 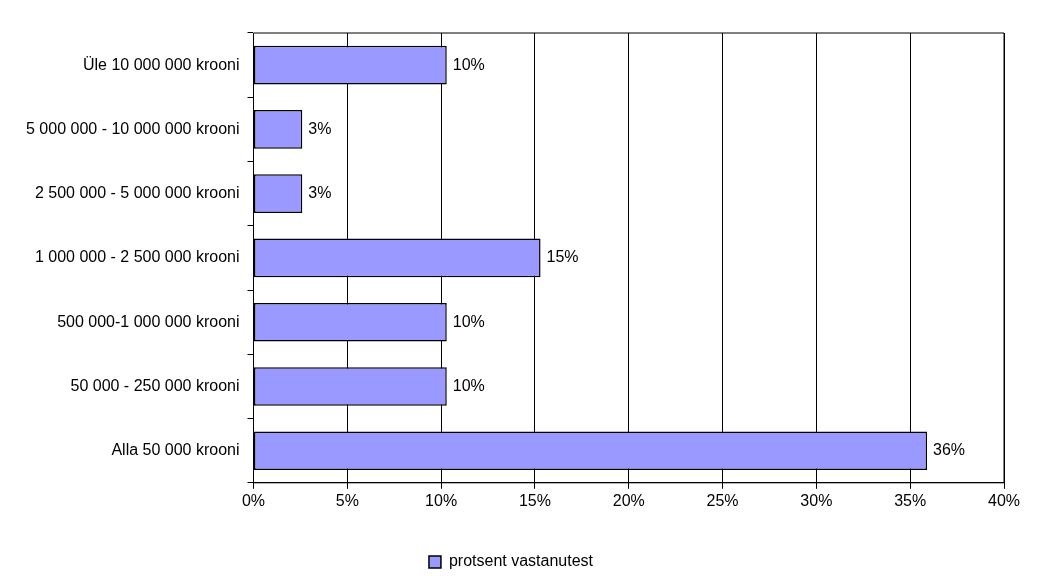 I want to click on y-tick-label: 50 000 - 250 000 krooni, so click(x=155, y=385).